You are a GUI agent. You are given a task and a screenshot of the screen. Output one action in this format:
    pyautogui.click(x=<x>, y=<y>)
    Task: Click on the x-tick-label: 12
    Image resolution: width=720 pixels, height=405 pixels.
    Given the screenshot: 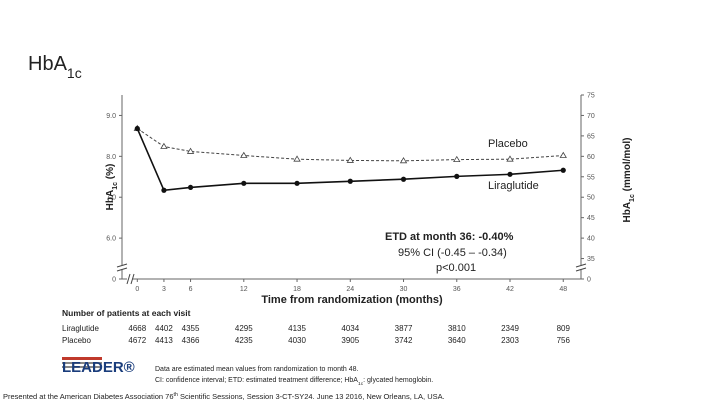 What is the action you would take?
    pyautogui.click(x=244, y=289)
    